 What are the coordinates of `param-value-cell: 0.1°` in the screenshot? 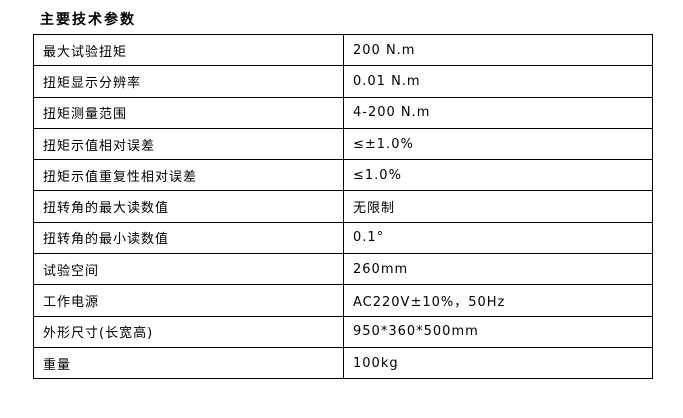 It's located at (498, 238).